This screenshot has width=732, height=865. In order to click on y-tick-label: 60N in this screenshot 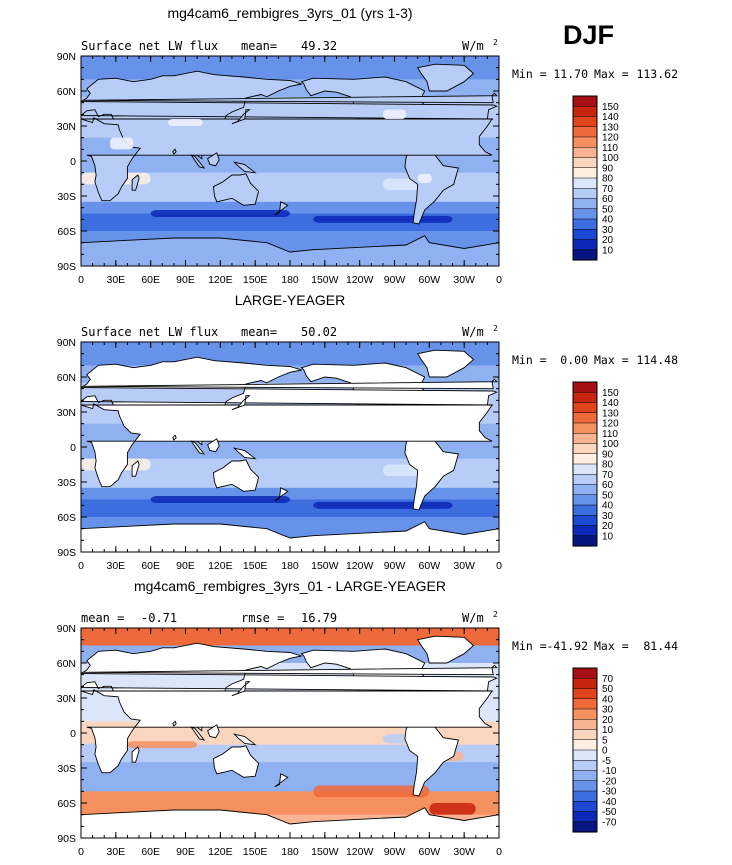, I will do `click(66, 92)`.